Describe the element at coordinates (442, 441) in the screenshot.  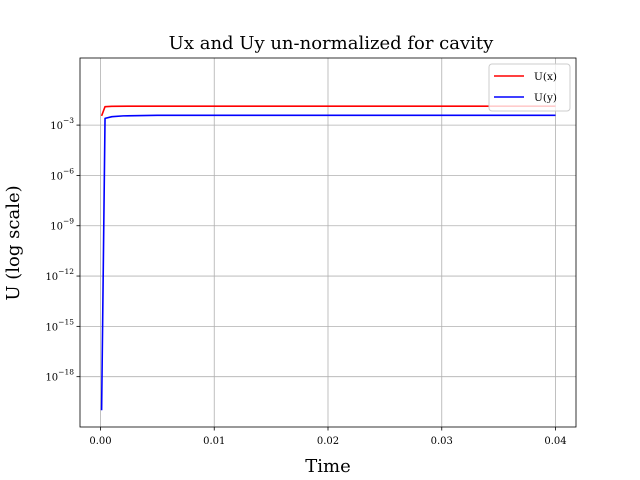
I see `x-tick-label: 0.03` at that location.